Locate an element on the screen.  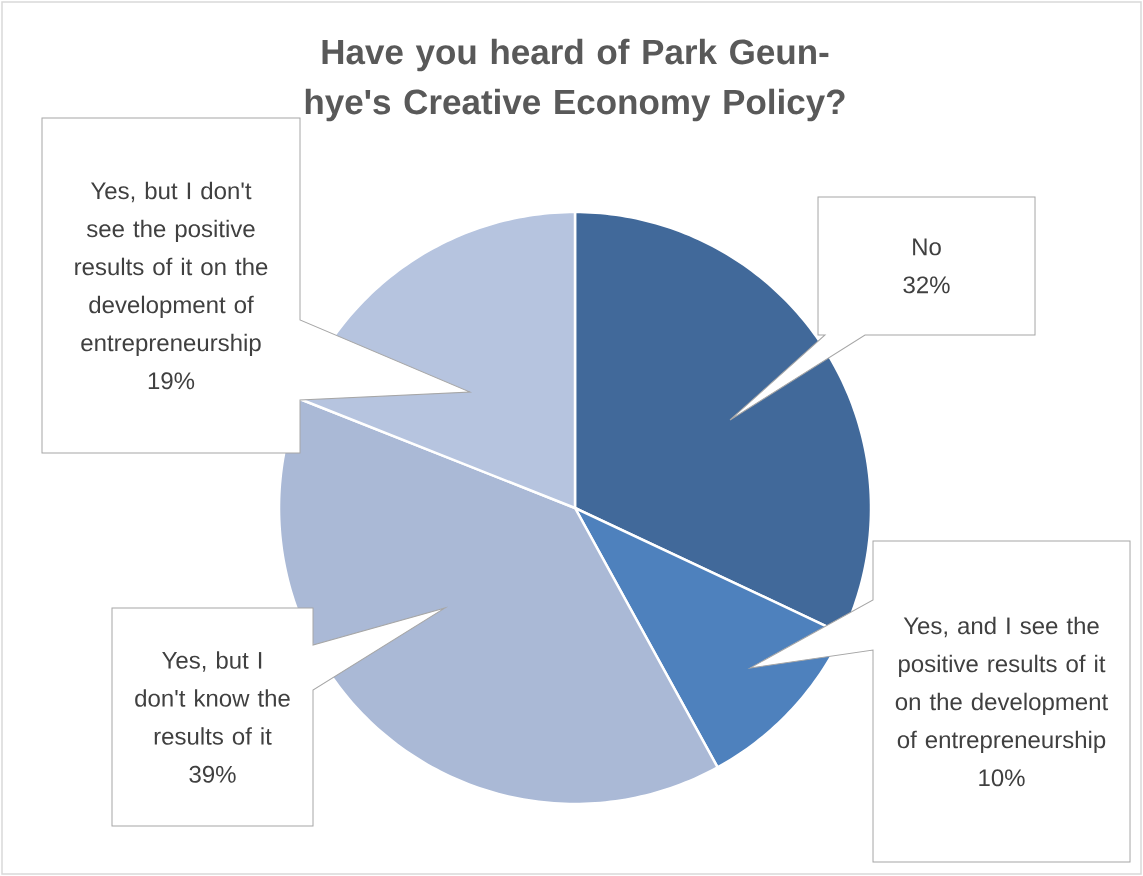
data-label: 10% is located at coordinates (1002, 778).